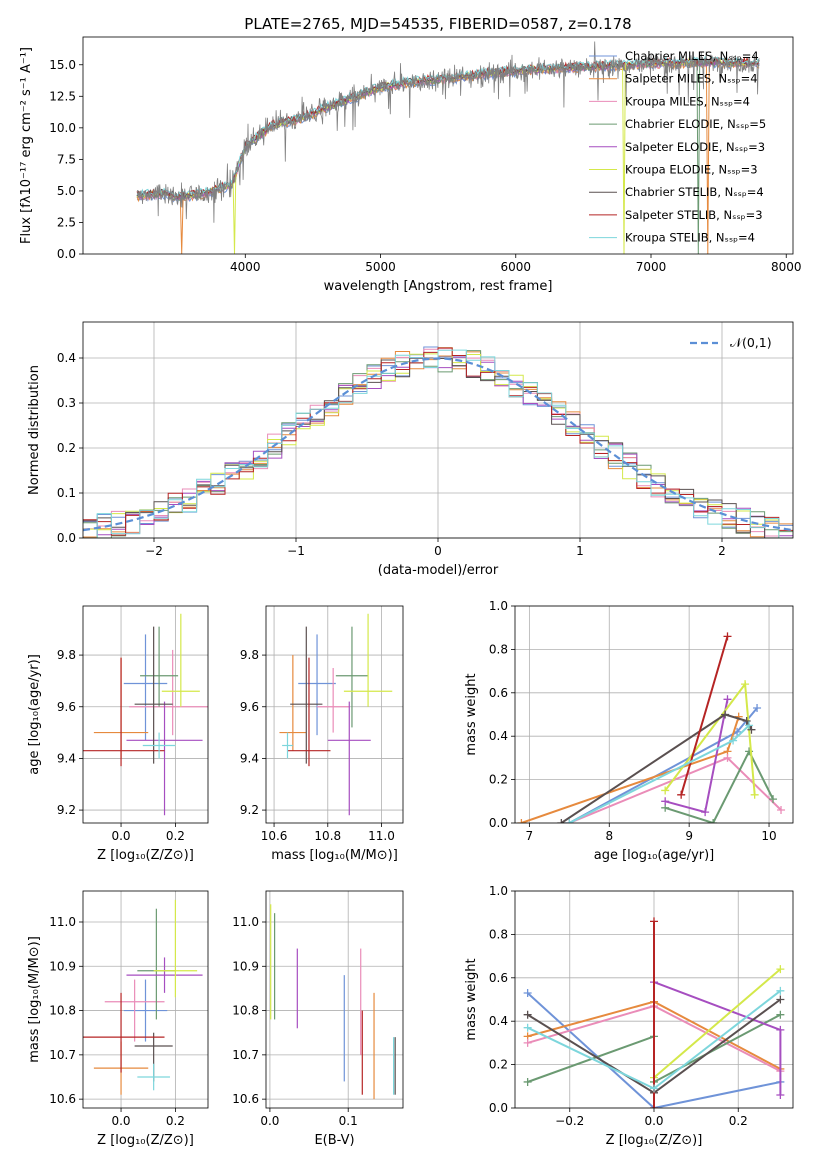 The width and height of the screenshot is (819, 1170). Describe the element at coordinates (438, 286) in the screenshot. I see `x-axis-label: wavelength [Angstrom, rest frame]` at that location.